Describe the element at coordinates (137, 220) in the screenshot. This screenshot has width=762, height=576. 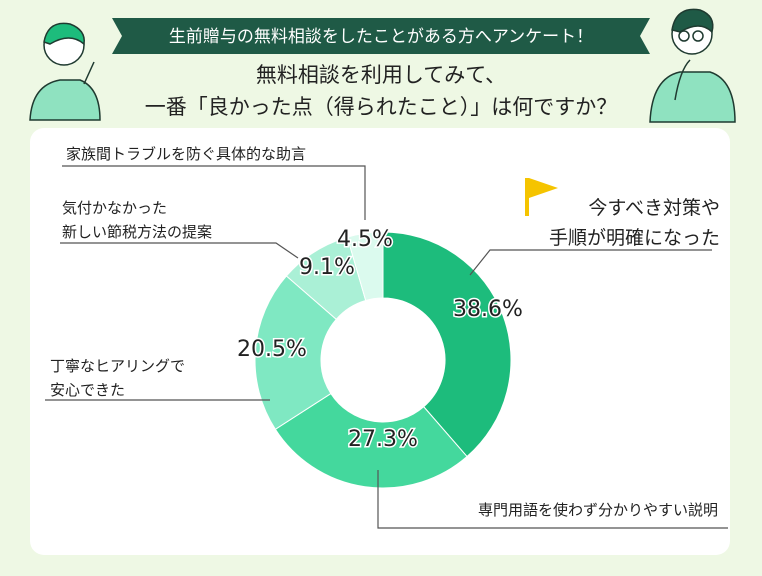
I see `category-label: 気付かなかった新しい節税方法の提案` at that location.